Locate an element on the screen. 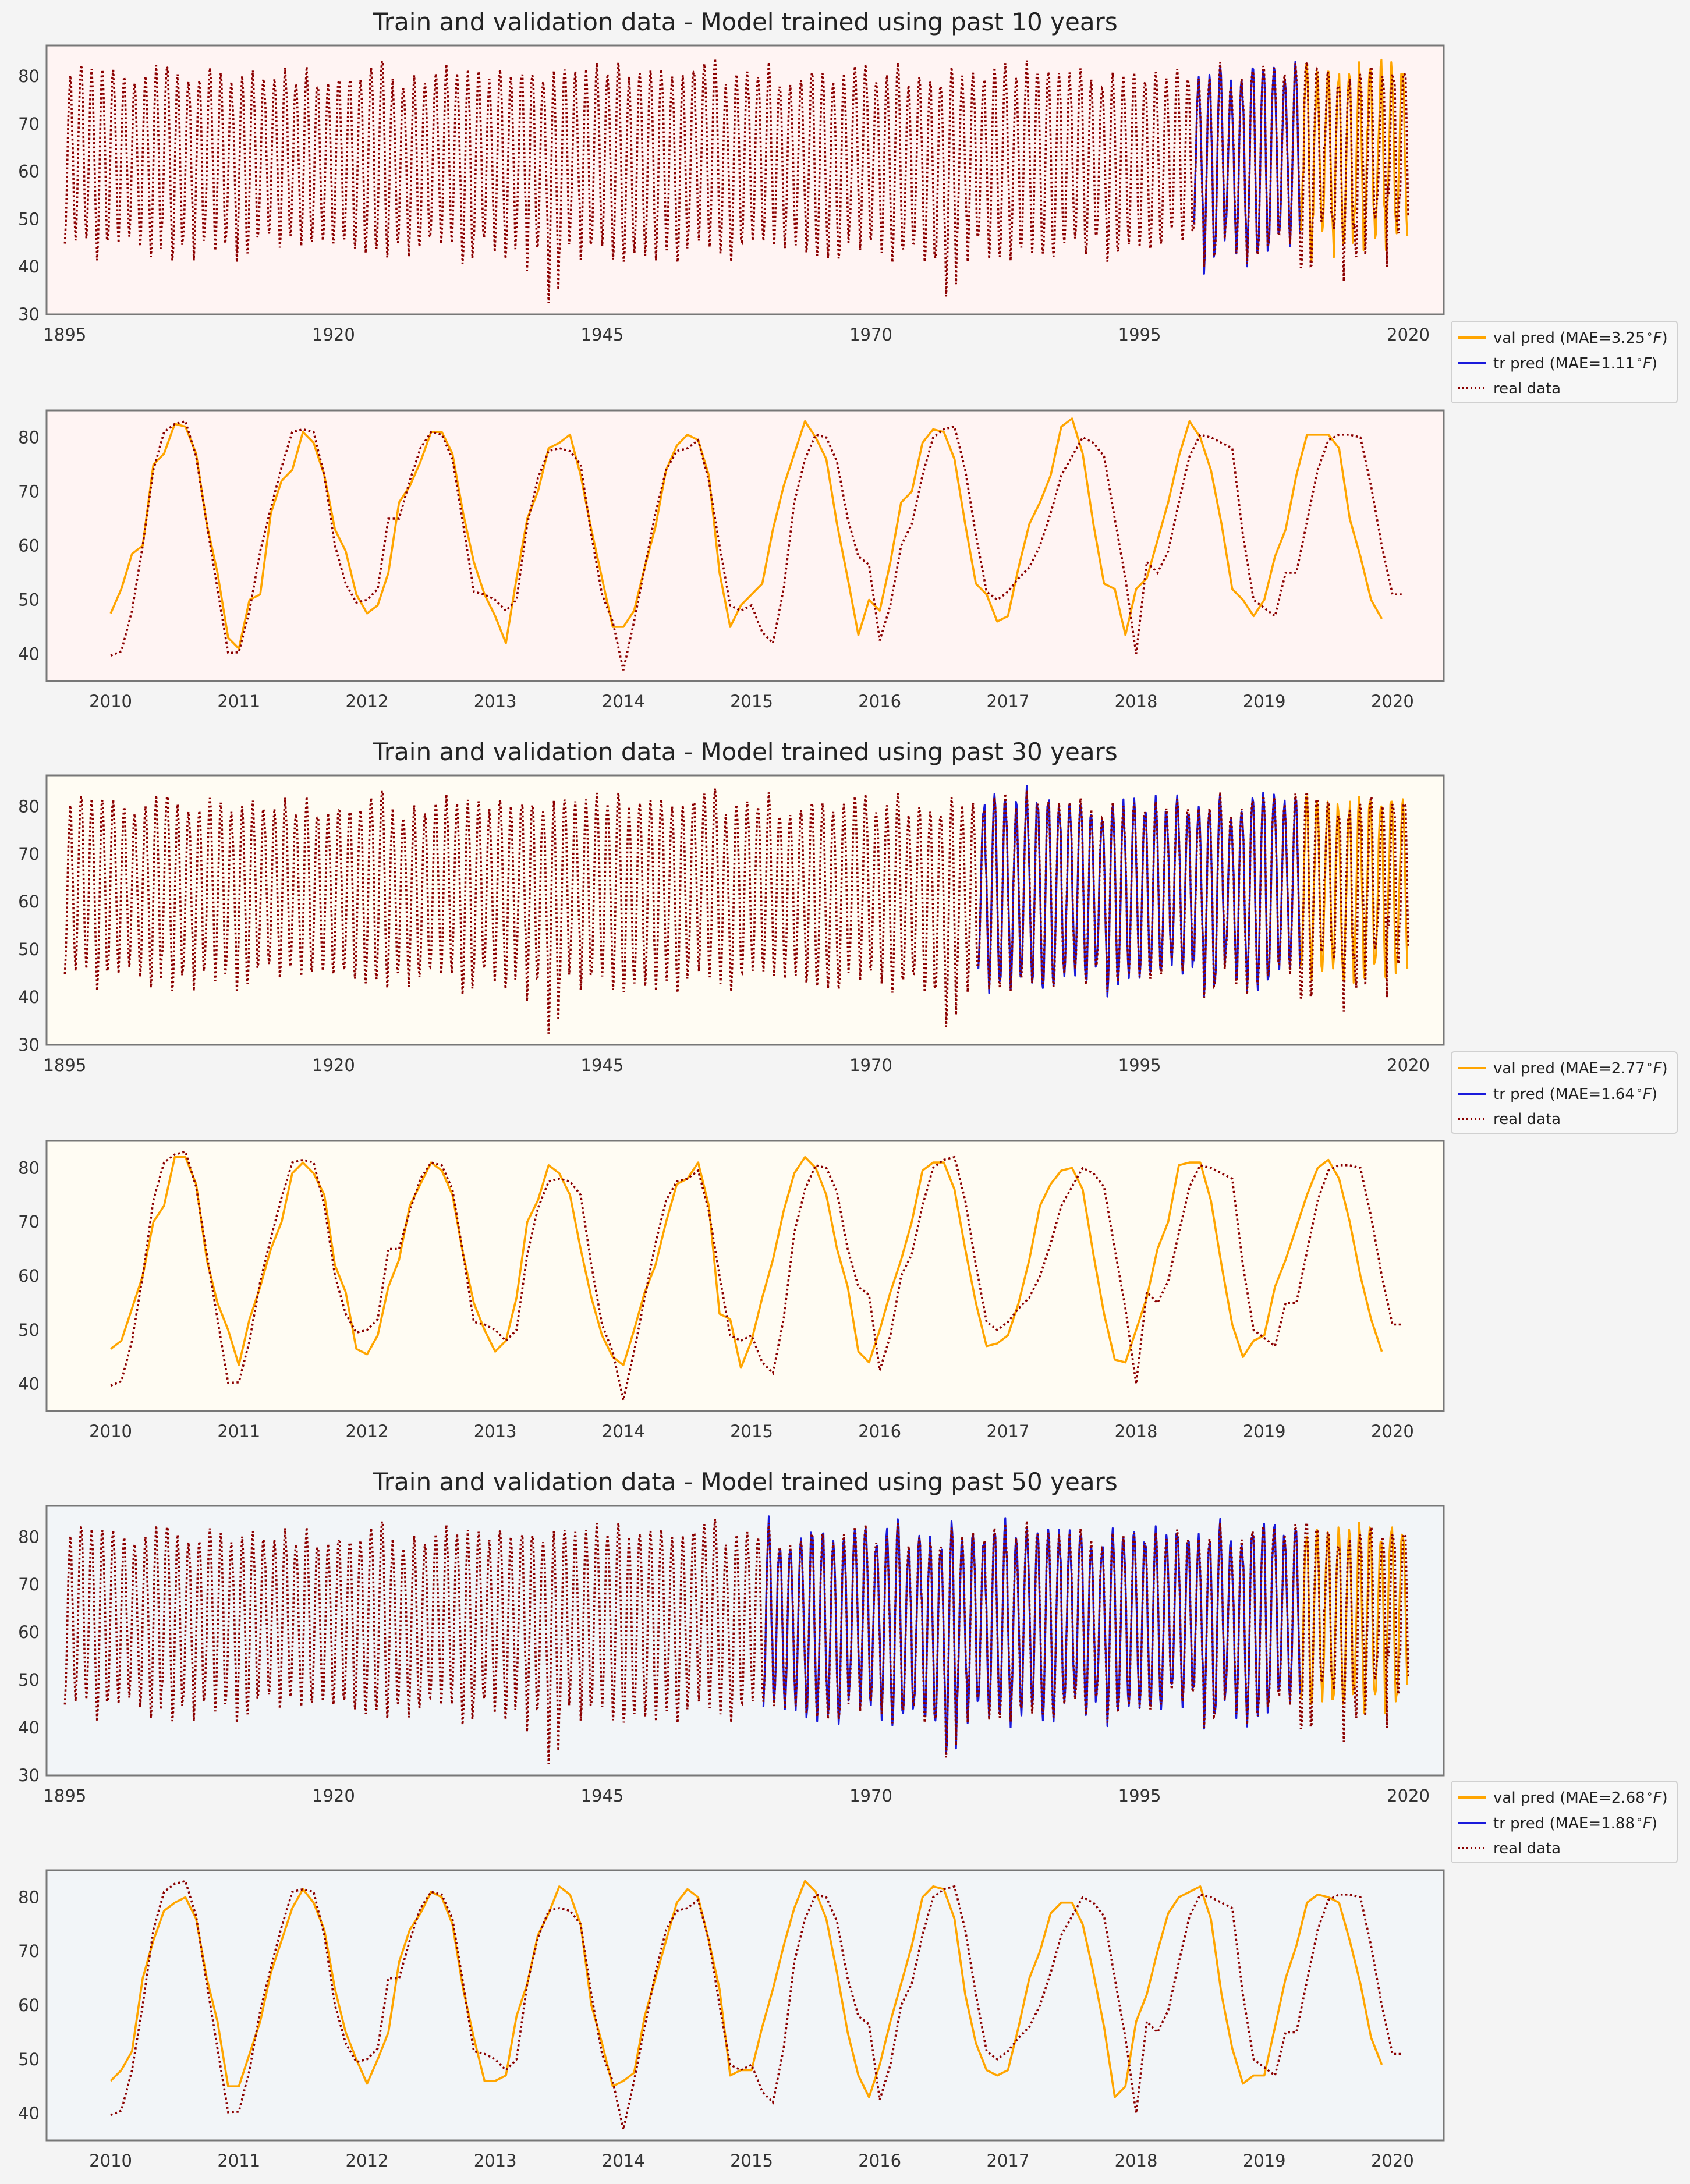 The image size is (1690, 2184). legend-label-val-pred: val pred (MAE=2.68 ∘F) is located at coordinates (1581, 1797).